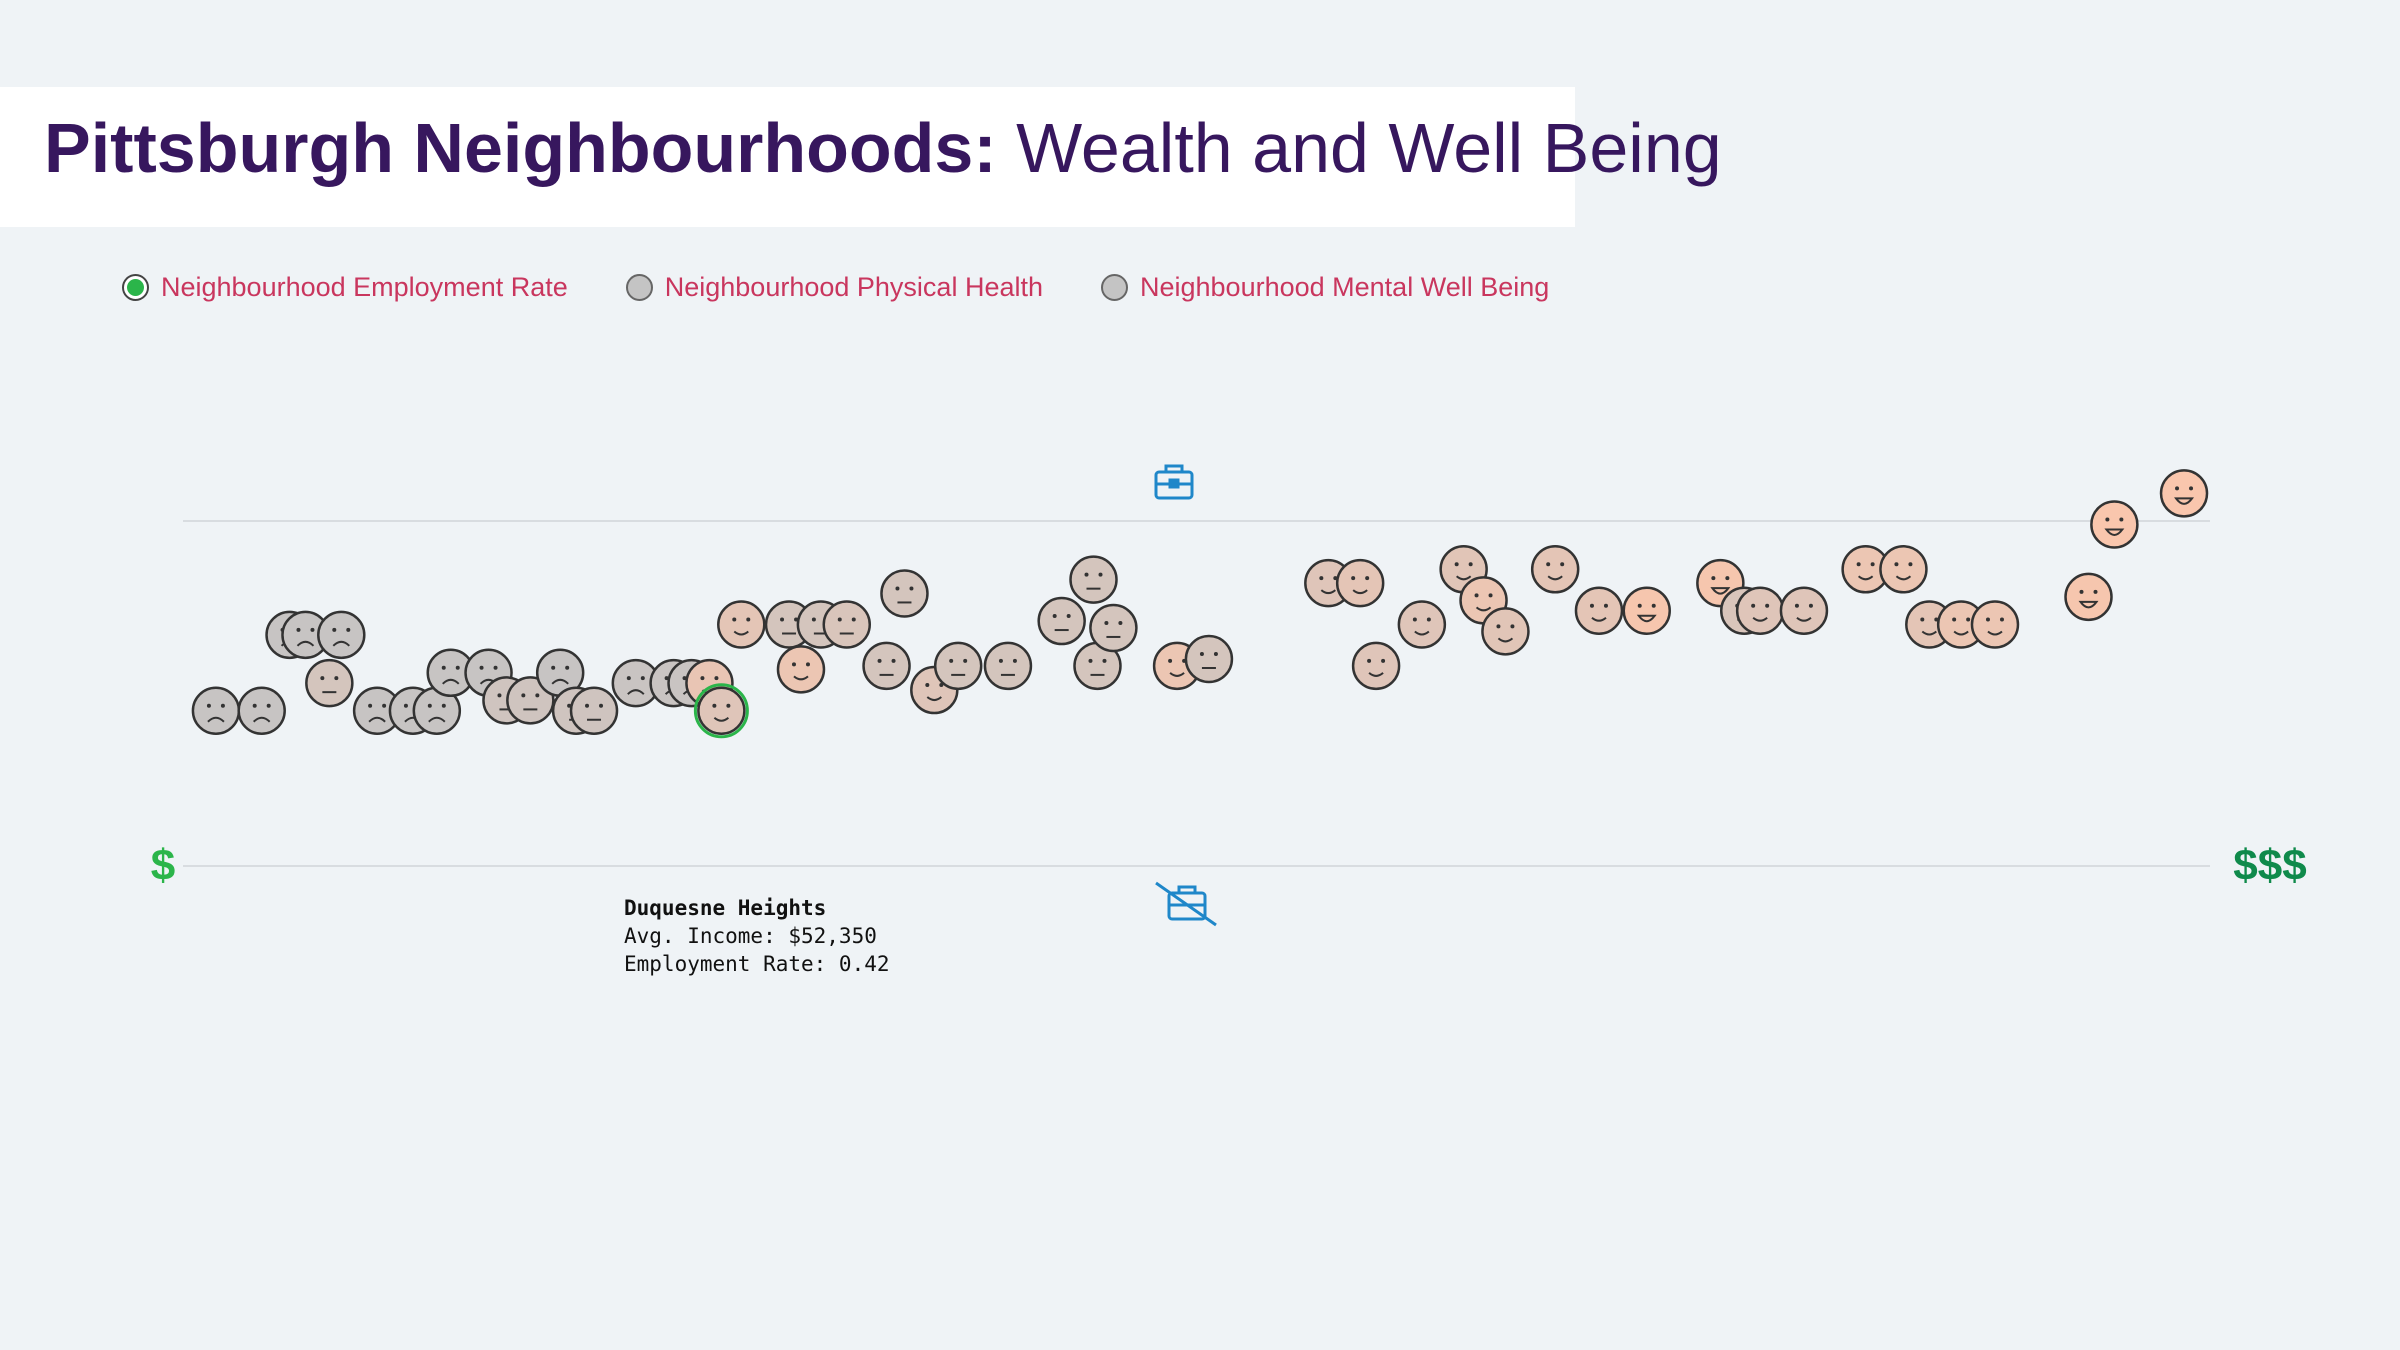  Describe the element at coordinates (1345, 287) in the screenshot. I see `mental-well-being-label: Neighbourhood Mental Well Being` at that location.